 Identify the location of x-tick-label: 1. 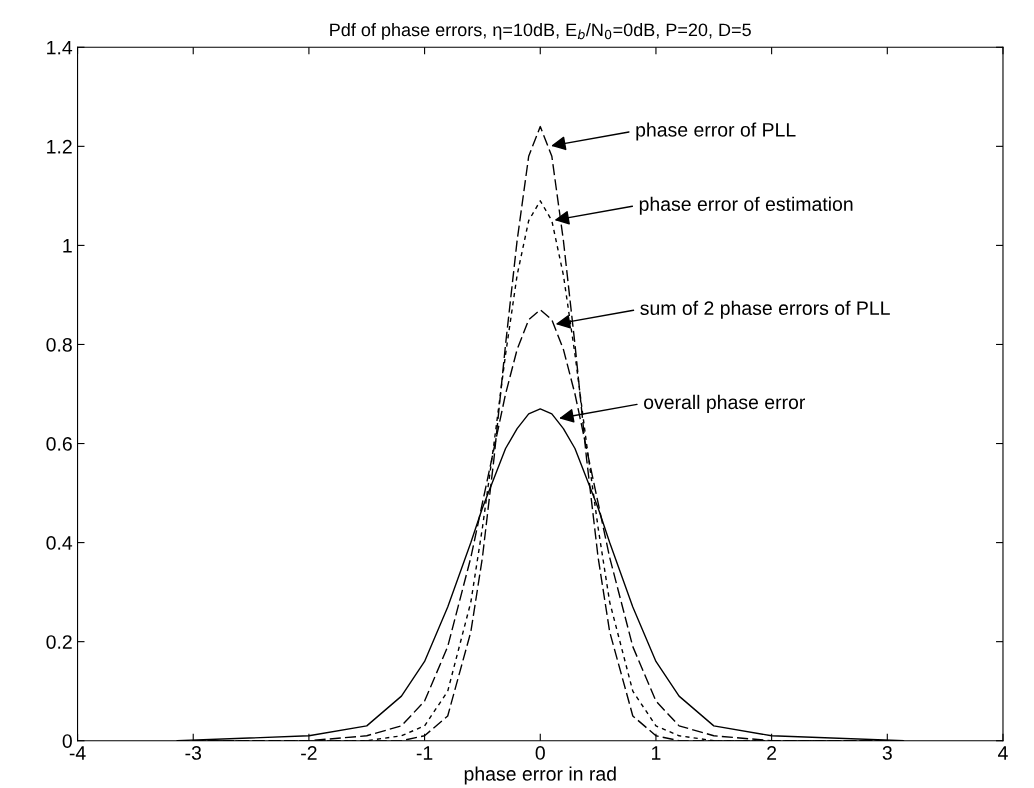
(656, 753).